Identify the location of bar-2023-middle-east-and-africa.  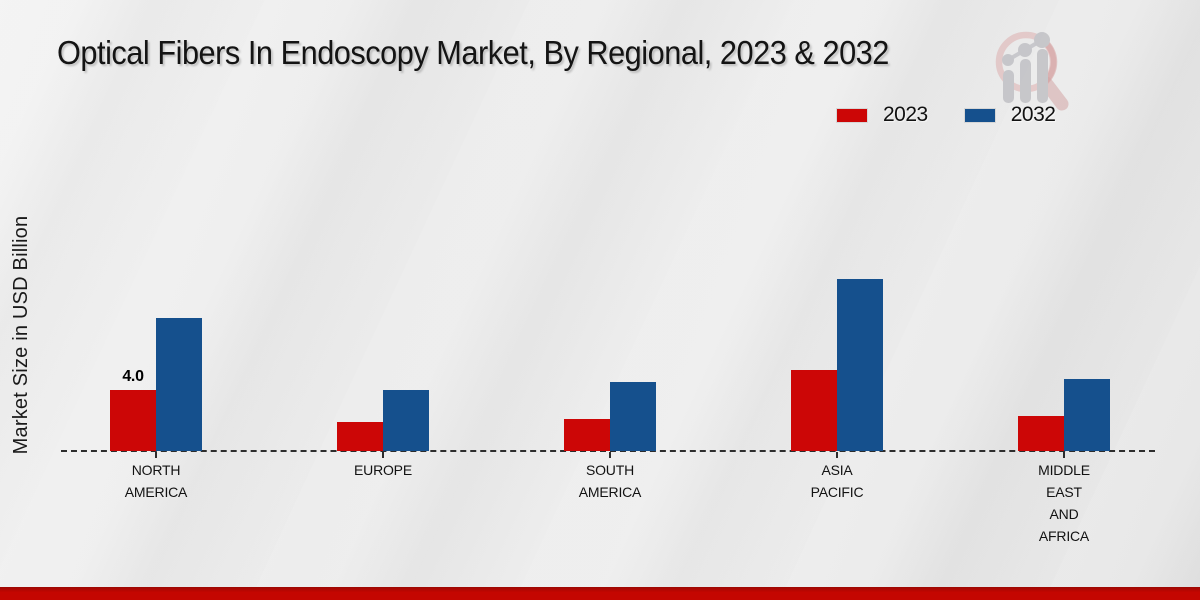
(1041, 433).